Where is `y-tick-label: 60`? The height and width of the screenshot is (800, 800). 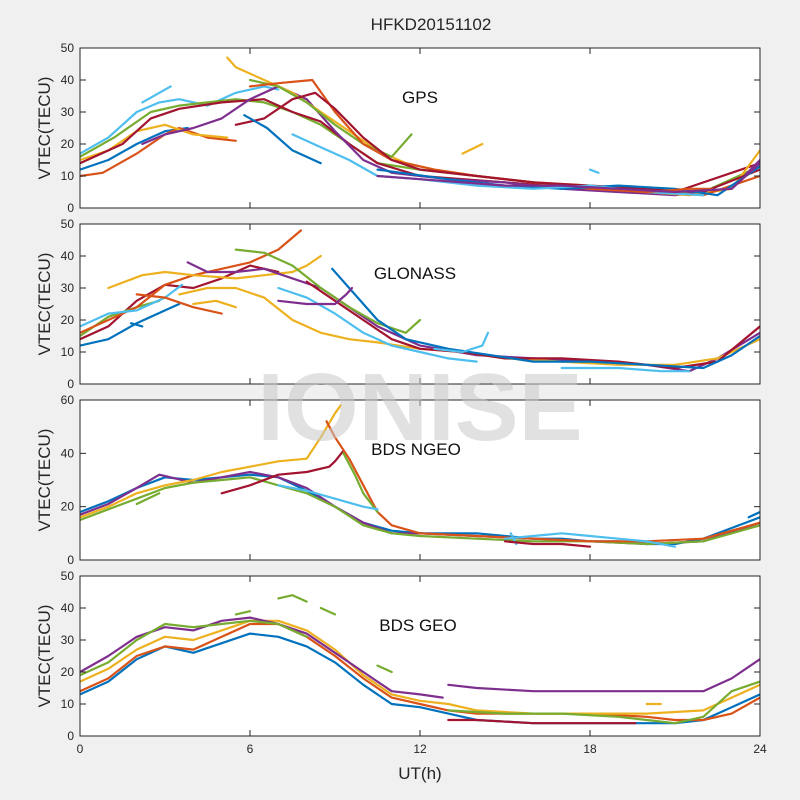
y-tick-label: 60 is located at coordinates (68, 400).